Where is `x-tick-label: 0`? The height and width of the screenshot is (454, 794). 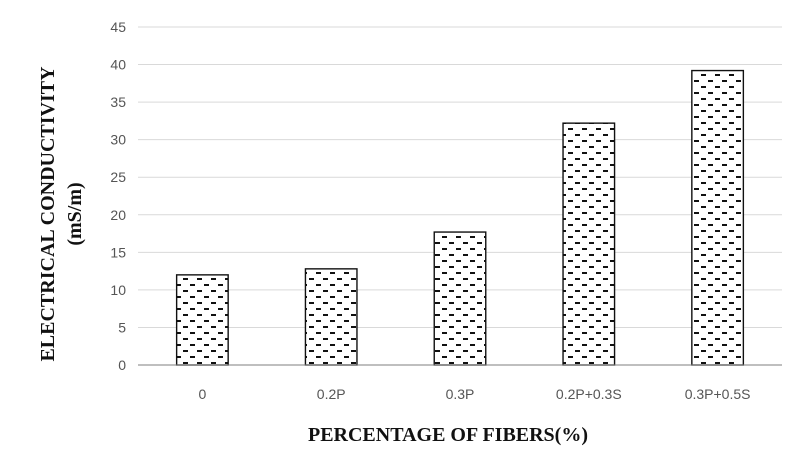 x-tick-label: 0 is located at coordinates (203, 394).